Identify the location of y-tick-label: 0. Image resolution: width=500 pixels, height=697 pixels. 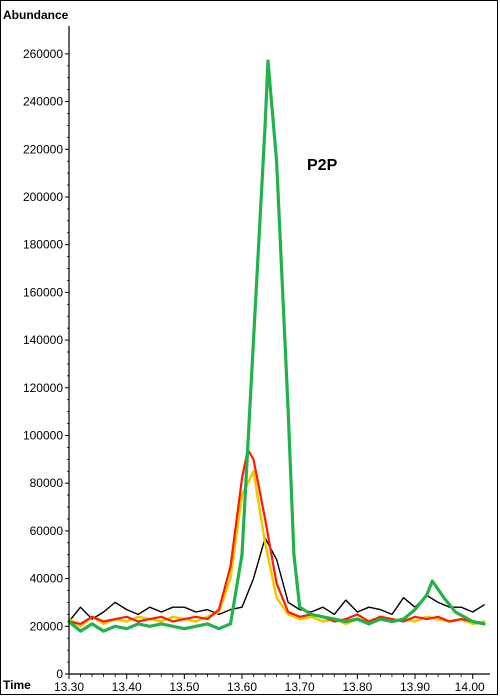
(59, 674).